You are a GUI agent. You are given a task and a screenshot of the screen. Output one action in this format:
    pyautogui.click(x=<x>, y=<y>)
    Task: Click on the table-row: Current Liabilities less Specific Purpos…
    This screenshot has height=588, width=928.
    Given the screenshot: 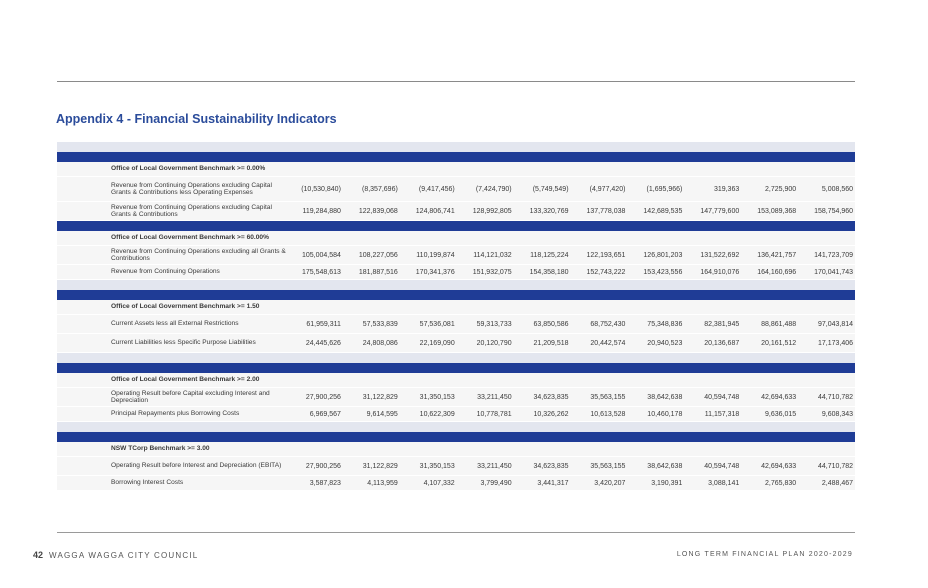 What is the action you would take?
    pyautogui.click(x=456, y=343)
    